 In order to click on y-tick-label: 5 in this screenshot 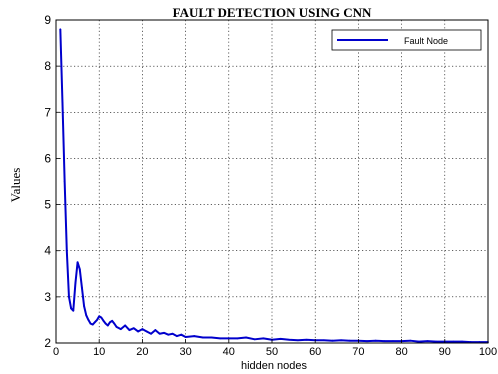, I will do `click(47, 205)`.